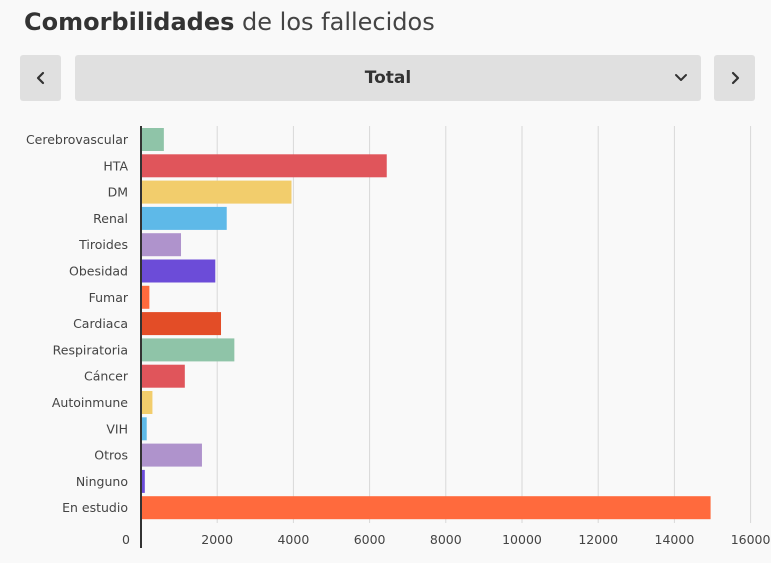 The width and height of the screenshot is (771, 563). I want to click on category-label: Obesidad, so click(98, 271).